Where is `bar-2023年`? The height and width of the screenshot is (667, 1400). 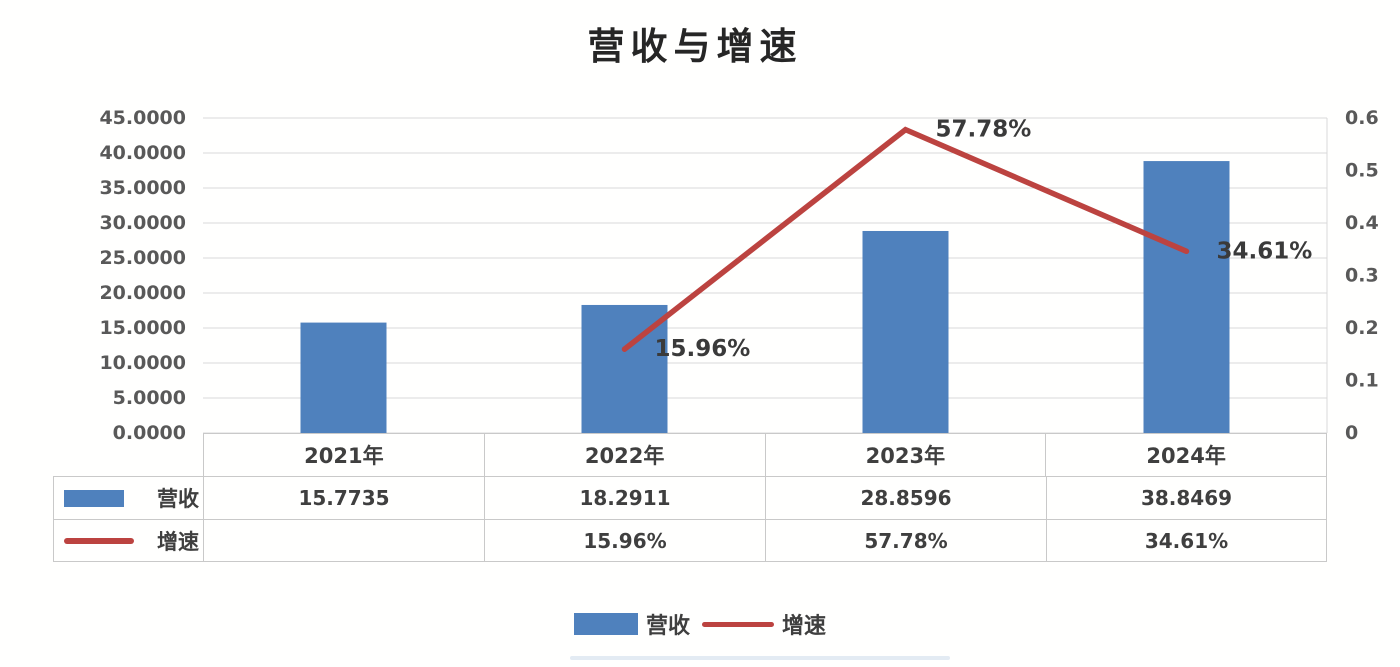
bar-2023年 is located at coordinates (905, 331).